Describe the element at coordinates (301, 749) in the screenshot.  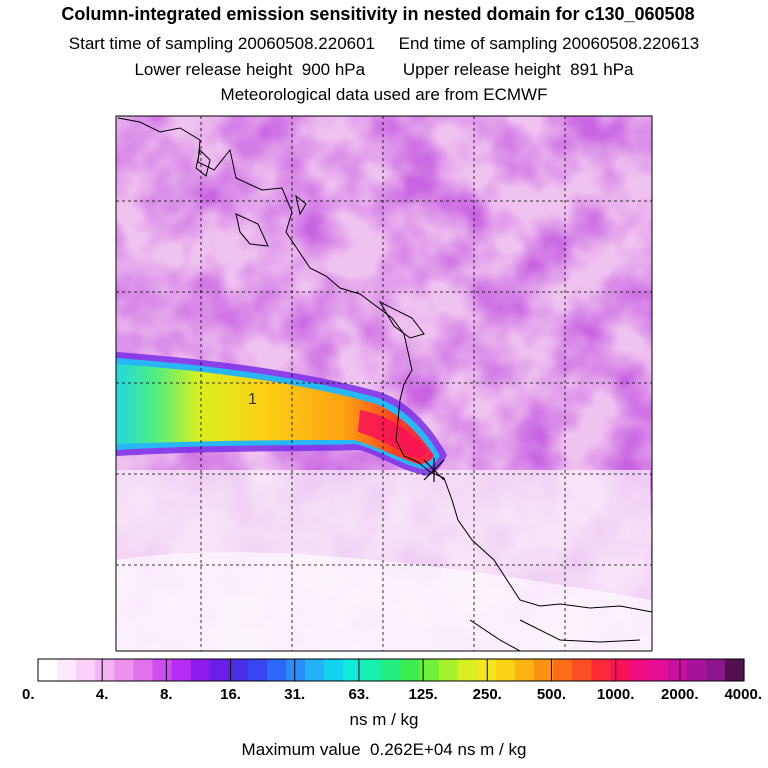
I see `max-label: Maximum value` at that location.